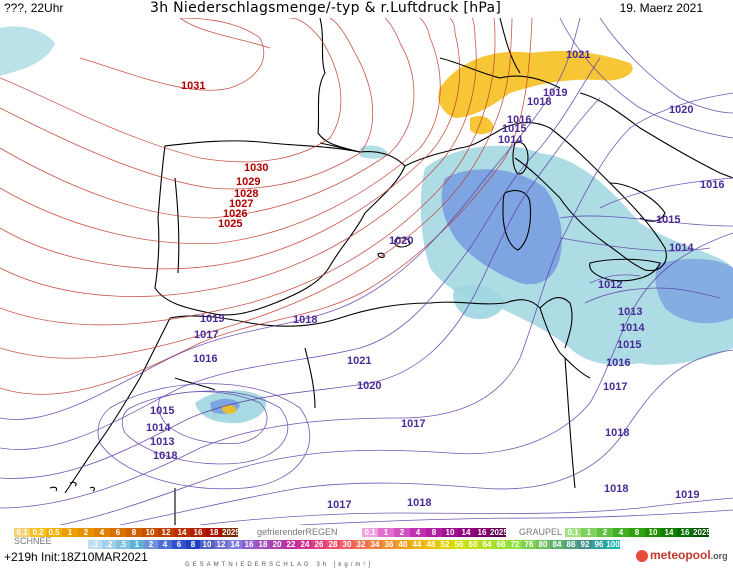 The width and height of the screenshot is (733, 568). Describe the element at coordinates (661, 8) in the screenshot. I see `forecast-date: 19. Maerz 2021` at that location.